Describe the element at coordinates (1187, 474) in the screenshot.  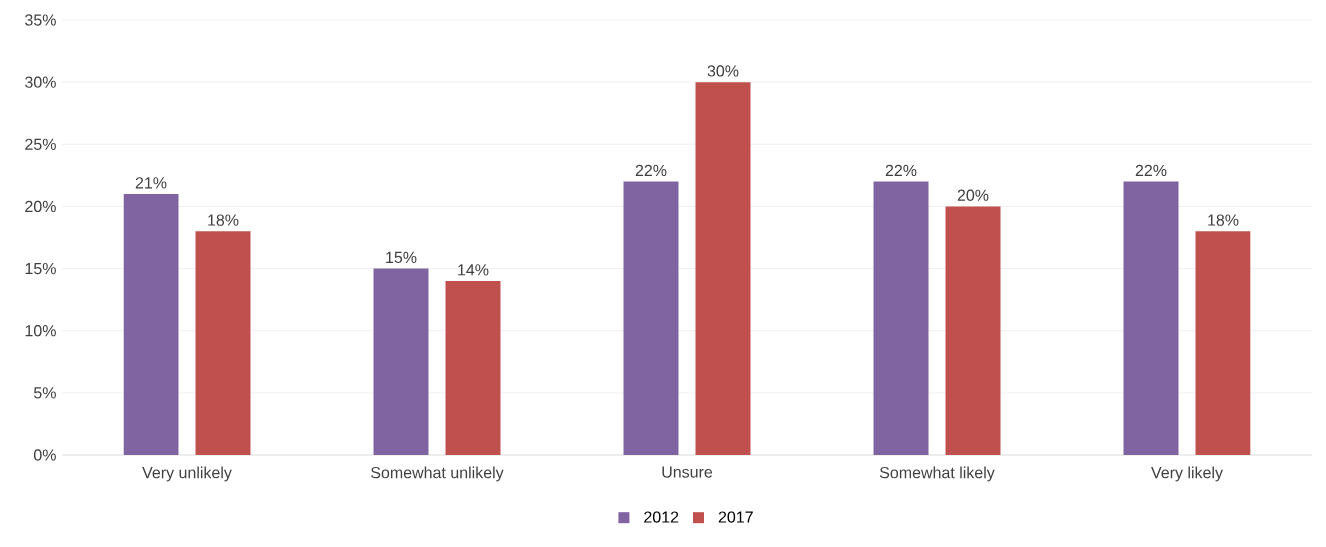
I see `x-tick-label: Very likely` at that location.